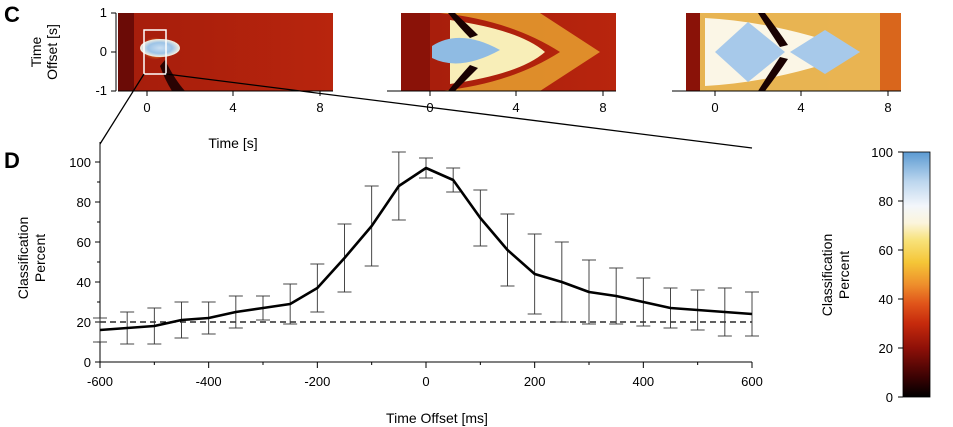 The width and height of the screenshot is (953, 427). I want to click on colorbar-tick-100: 100, so click(882, 152).